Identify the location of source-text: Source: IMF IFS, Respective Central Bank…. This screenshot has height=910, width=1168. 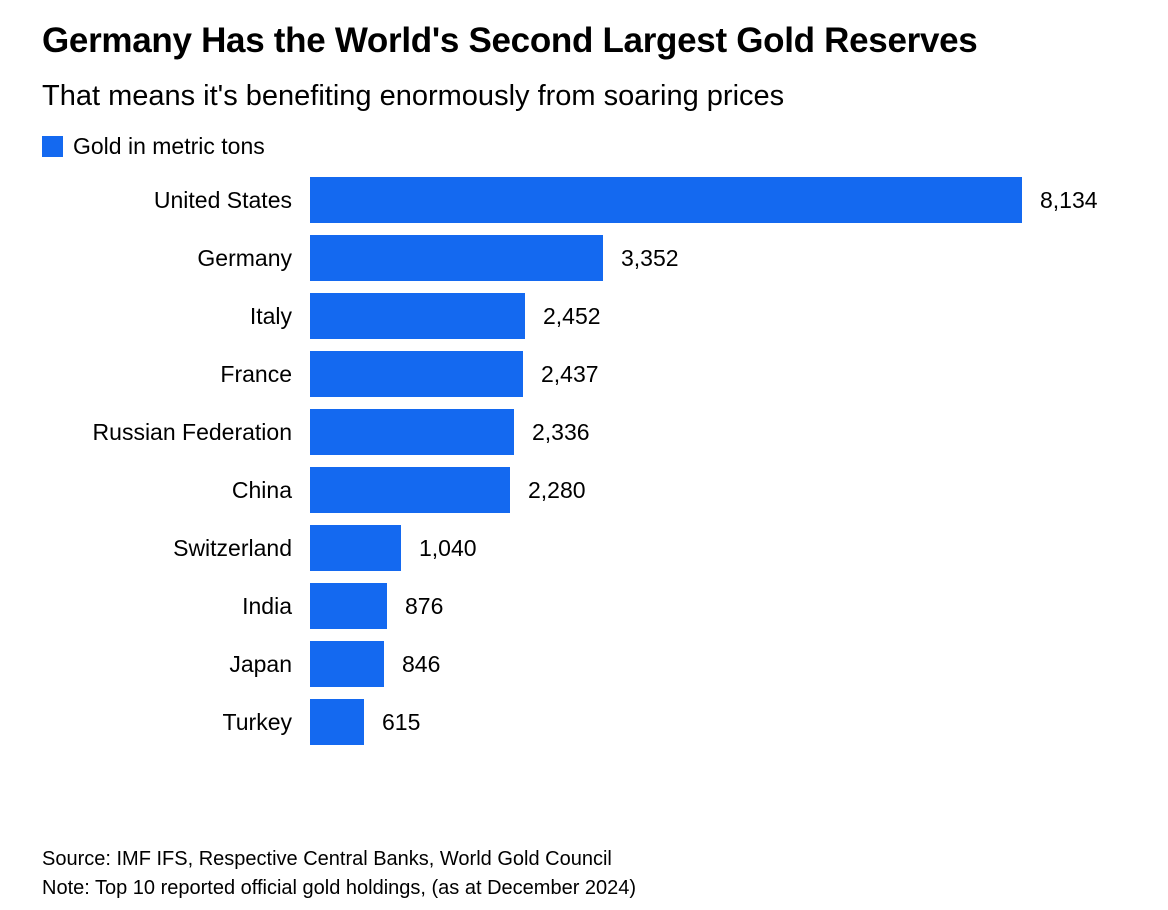
(327, 859).